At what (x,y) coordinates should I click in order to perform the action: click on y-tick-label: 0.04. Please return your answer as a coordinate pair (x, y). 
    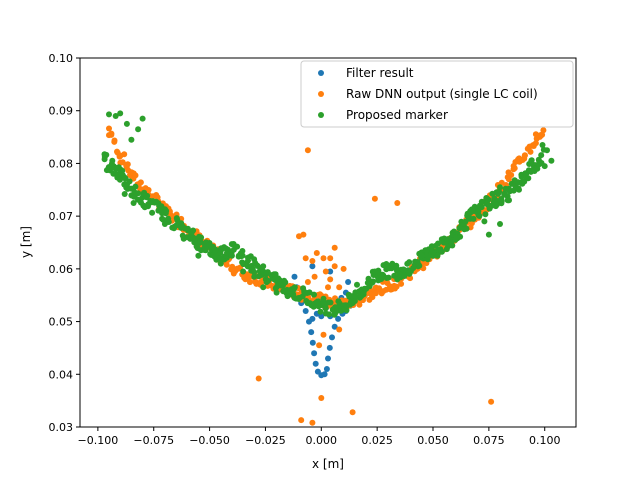
    Looking at the image, I should click on (61, 374).